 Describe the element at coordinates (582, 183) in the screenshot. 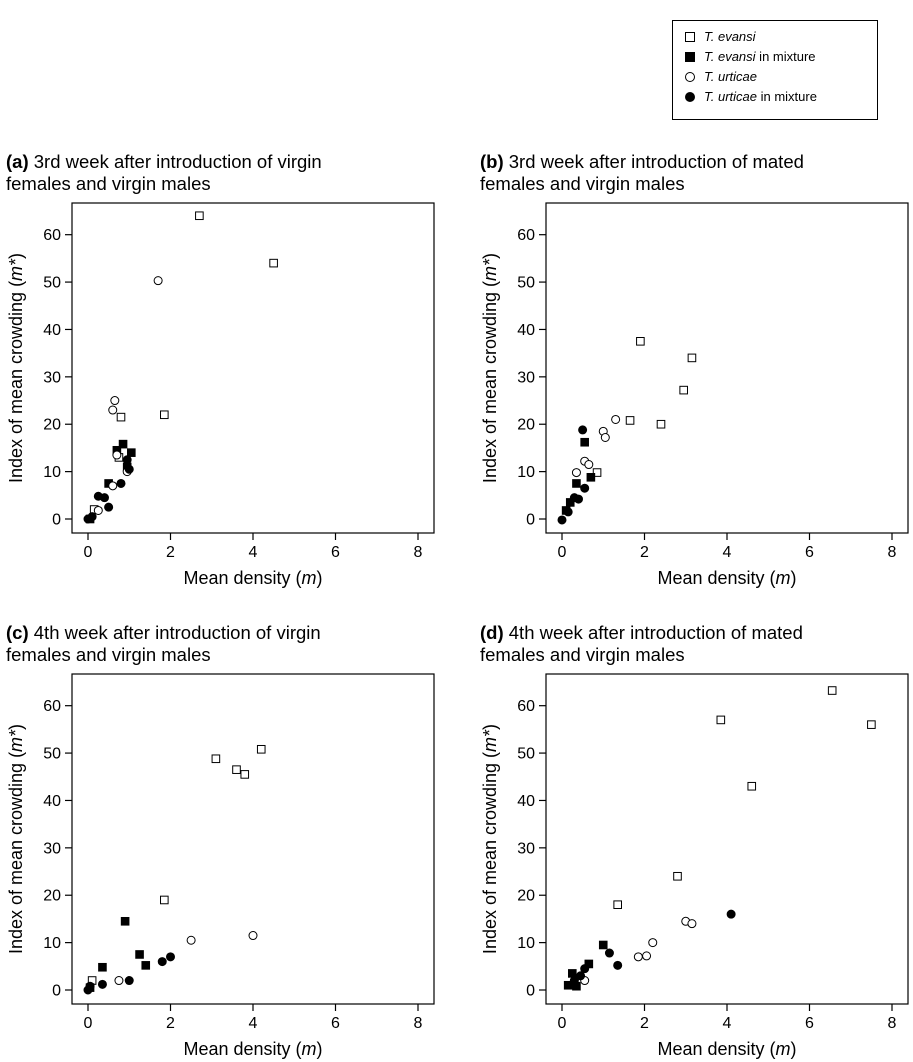

I see `panel-title-line2: females and virgin males` at that location.